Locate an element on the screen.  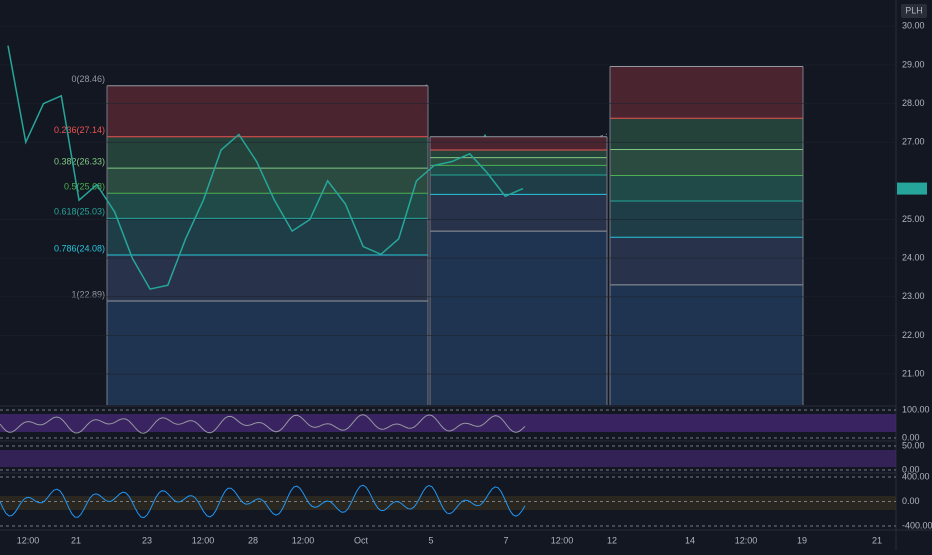
x-tick-label: 23 is located at coordinates (147, 540).